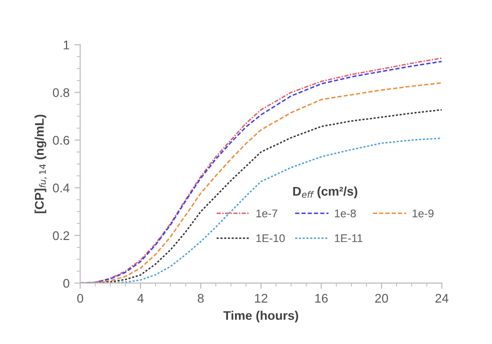  I want to click on x-tick-label: 4, so click(140, 298).